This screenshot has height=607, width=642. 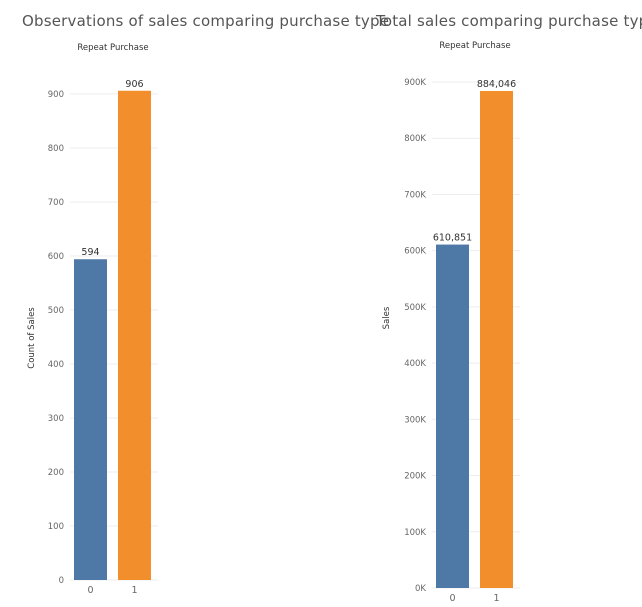 I want to click on chart-1-ytick-label: 900, so click(x=56, y=95).